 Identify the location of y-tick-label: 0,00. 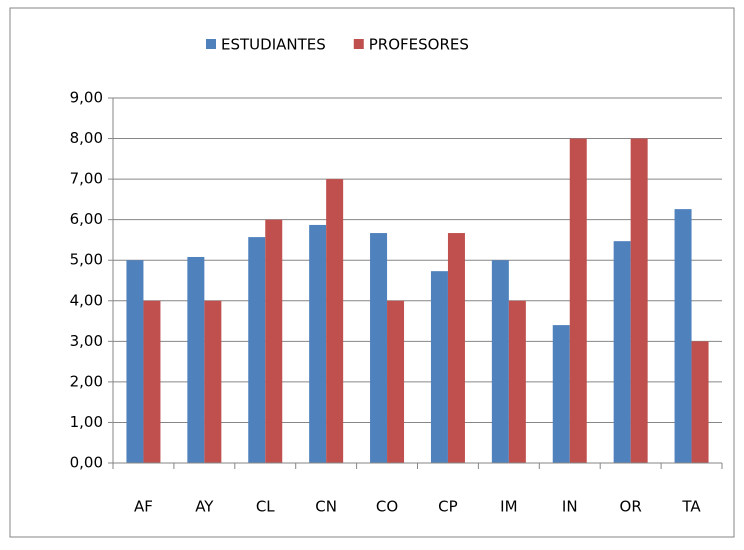
(86, 463).